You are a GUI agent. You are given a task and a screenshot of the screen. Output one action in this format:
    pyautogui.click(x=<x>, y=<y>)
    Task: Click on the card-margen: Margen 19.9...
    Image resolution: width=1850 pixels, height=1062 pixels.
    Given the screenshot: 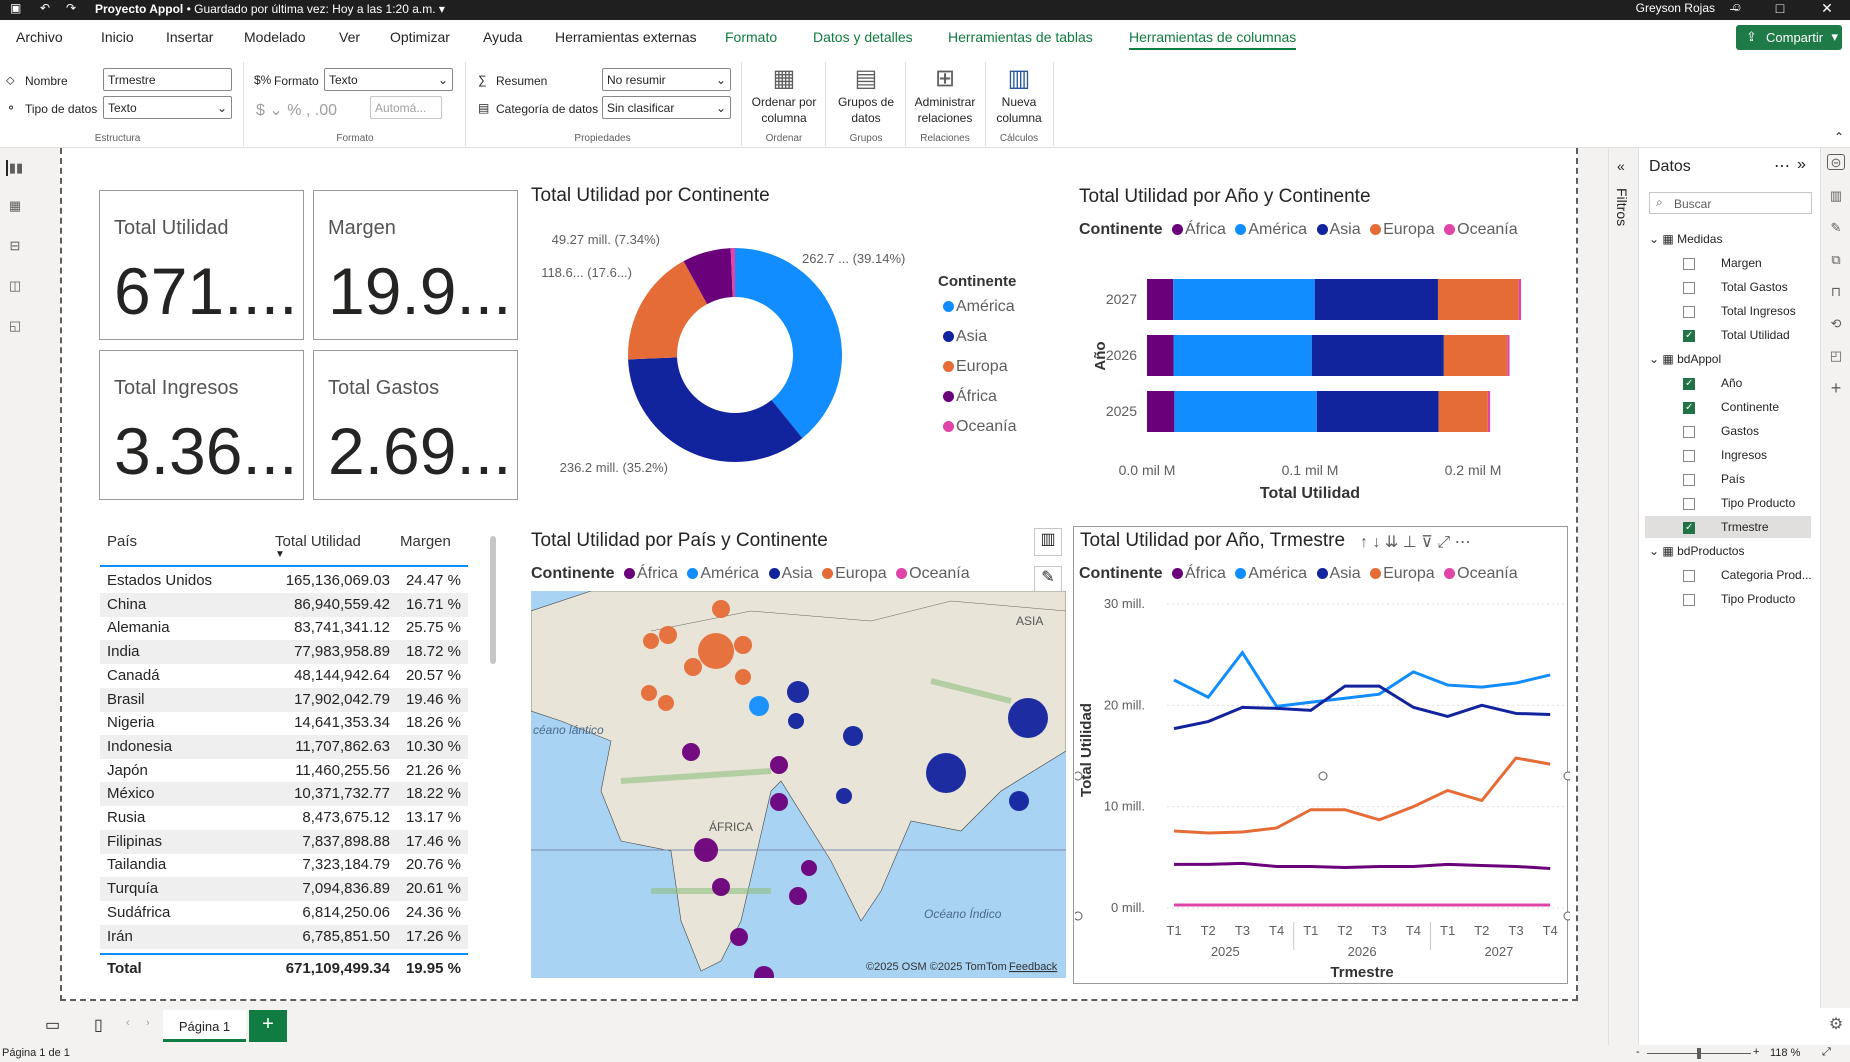 What is the action you would take?
    pyautogui.click(x=415, y=265)
    